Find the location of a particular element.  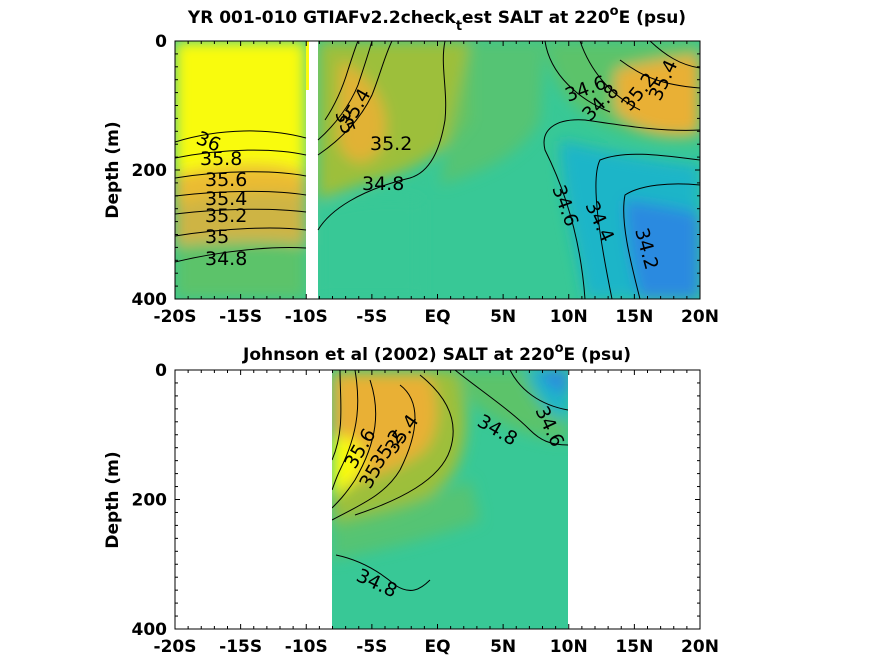

land-gap is located at coordinates (312, 170).